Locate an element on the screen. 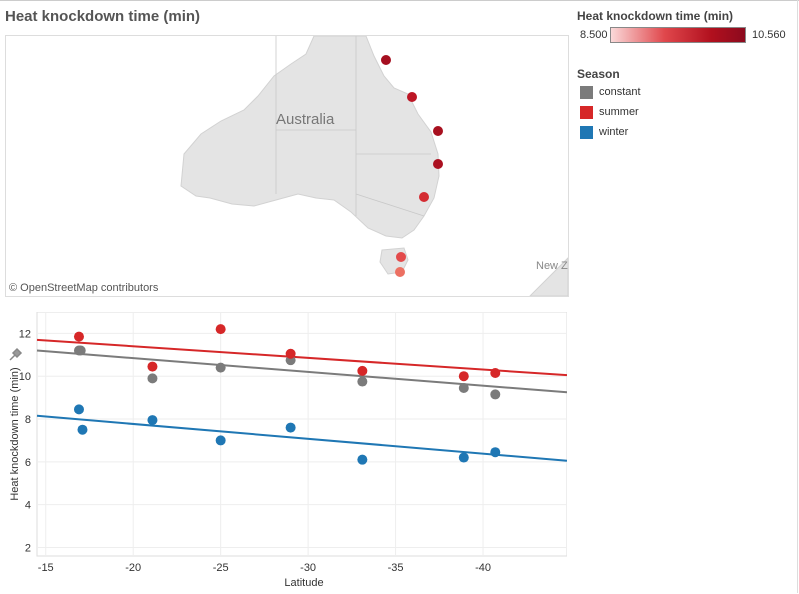 Image resolution: width=799 pixels, height=594 pixels. legend-label-winter: winter is located at coordinates (614, 132).